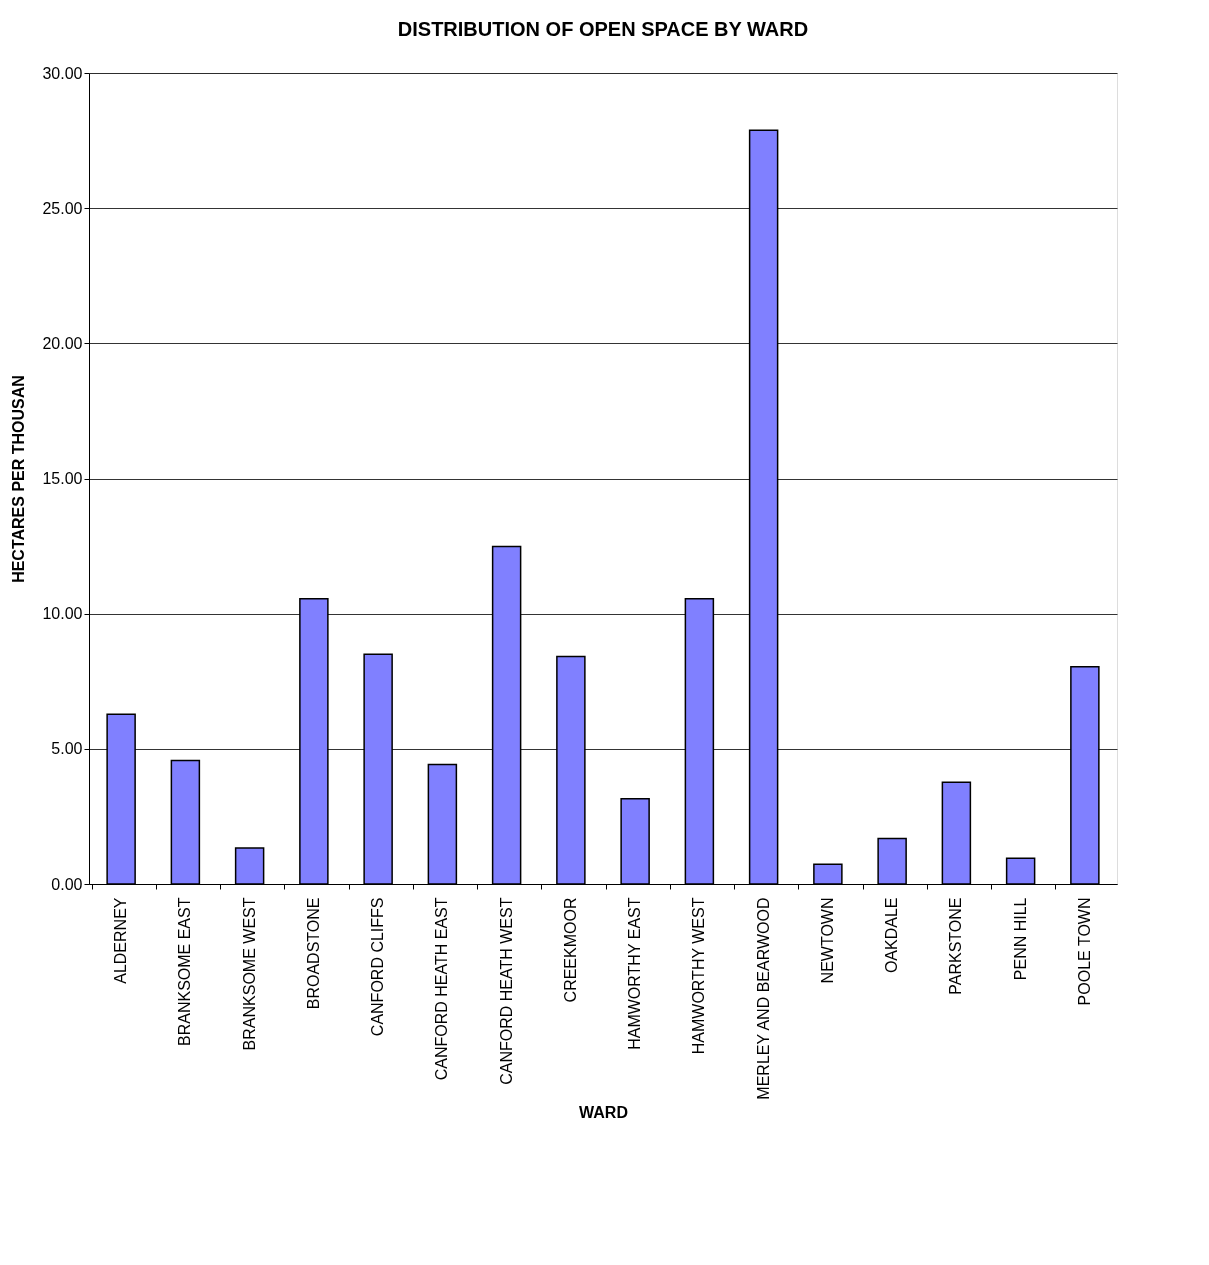  What do you see at coordinates (892, 935) in the screenshot?
I see `x-tick-label: OAKDALE` at bounding box center [892, 935].